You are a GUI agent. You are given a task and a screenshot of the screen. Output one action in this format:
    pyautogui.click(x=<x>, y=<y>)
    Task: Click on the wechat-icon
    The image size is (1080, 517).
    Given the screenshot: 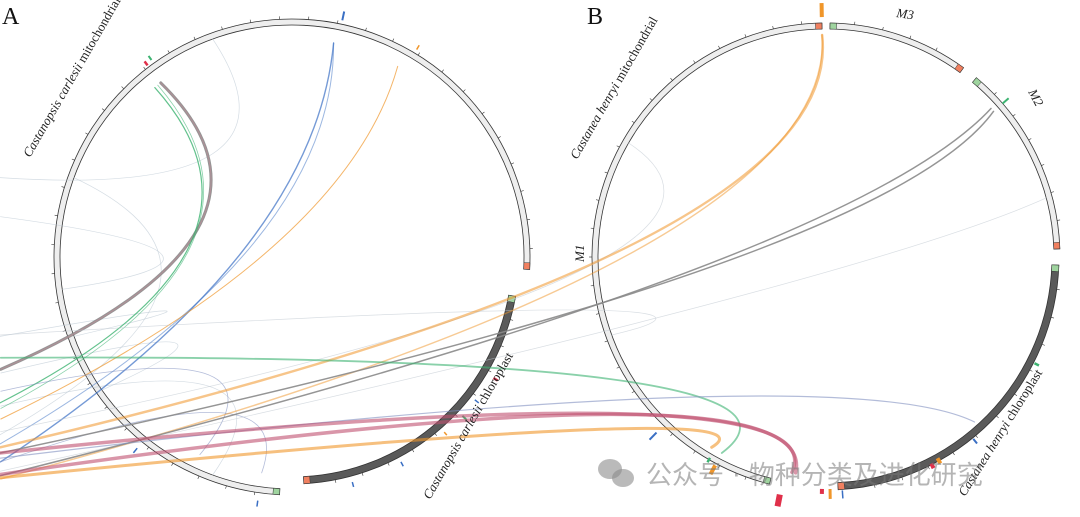 What is the action you would take?
    pyautogui.click(x=618, y=473)
    